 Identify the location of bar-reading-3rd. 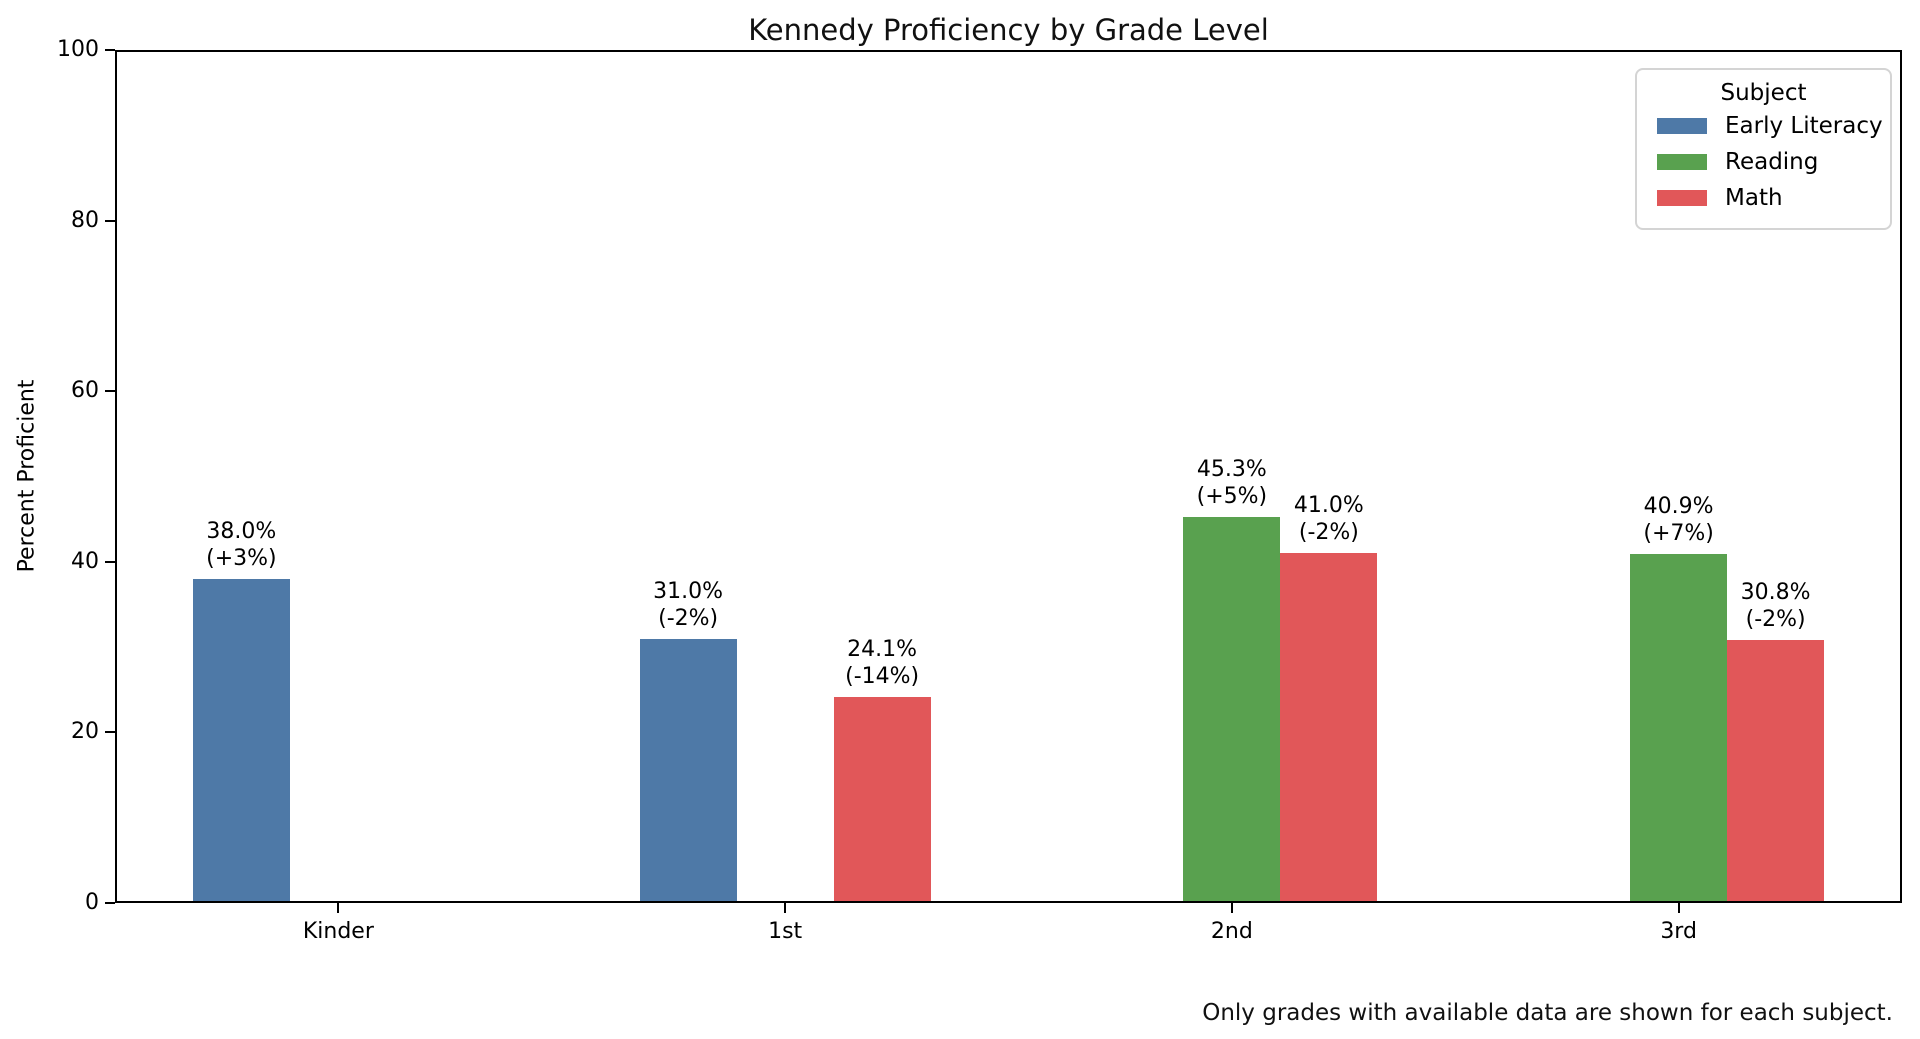
(1679, 728).